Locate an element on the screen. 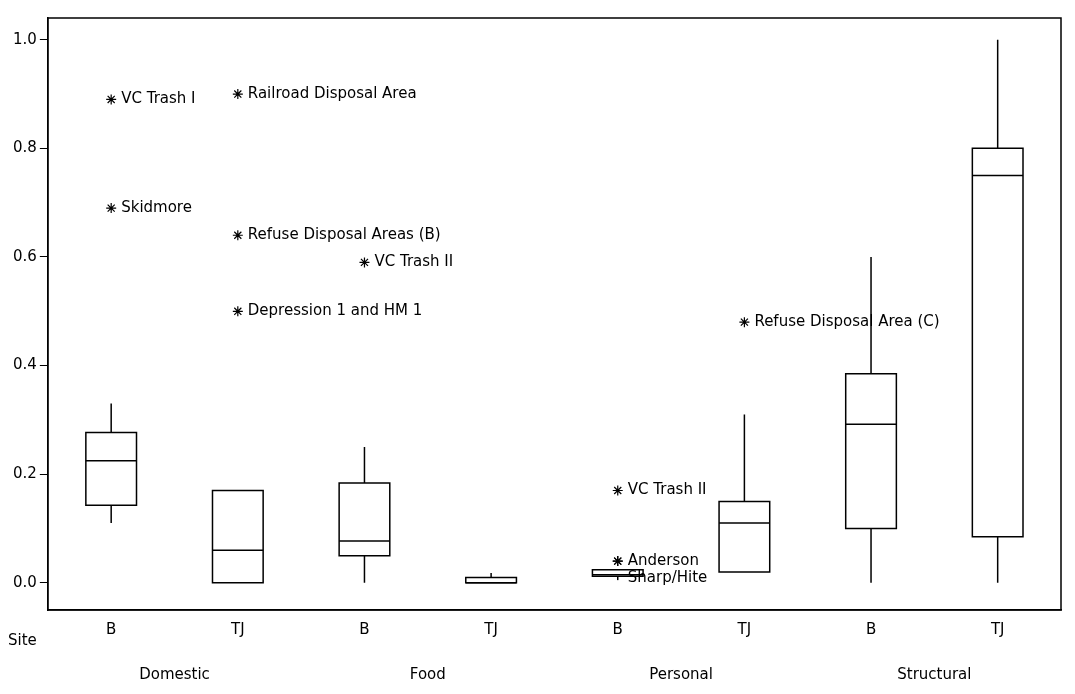  y-tick-label: 0.0 is located at coordinates (25, 581).